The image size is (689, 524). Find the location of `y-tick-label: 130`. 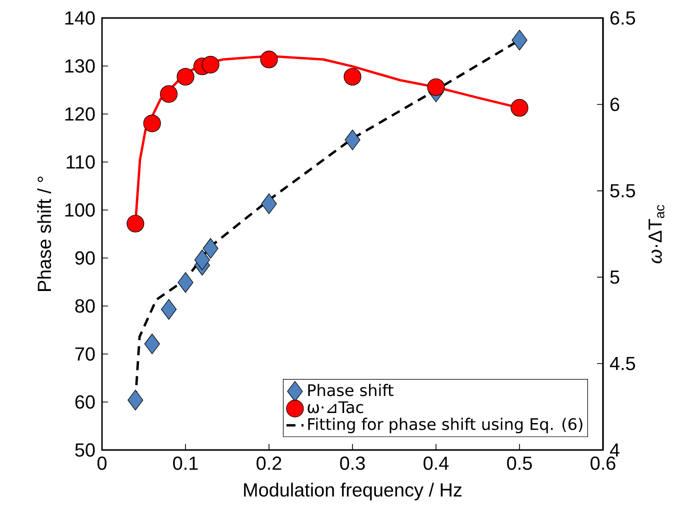

y-tick-label: 130 is located at coordinates (80, 66).